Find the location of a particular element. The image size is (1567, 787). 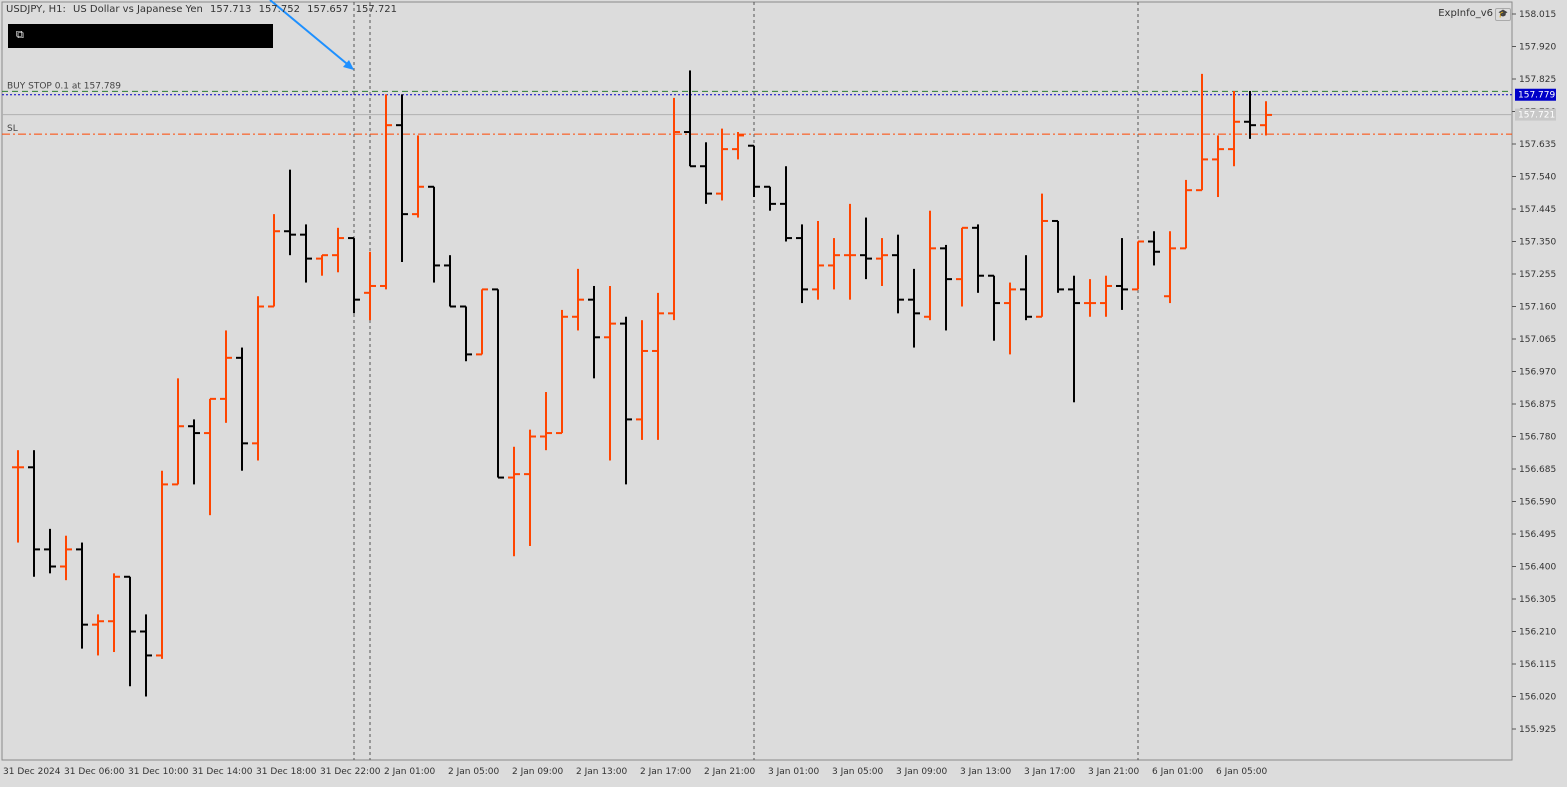

graduation-cap-icon: 🎓 is located at coordinates (1503, 14).